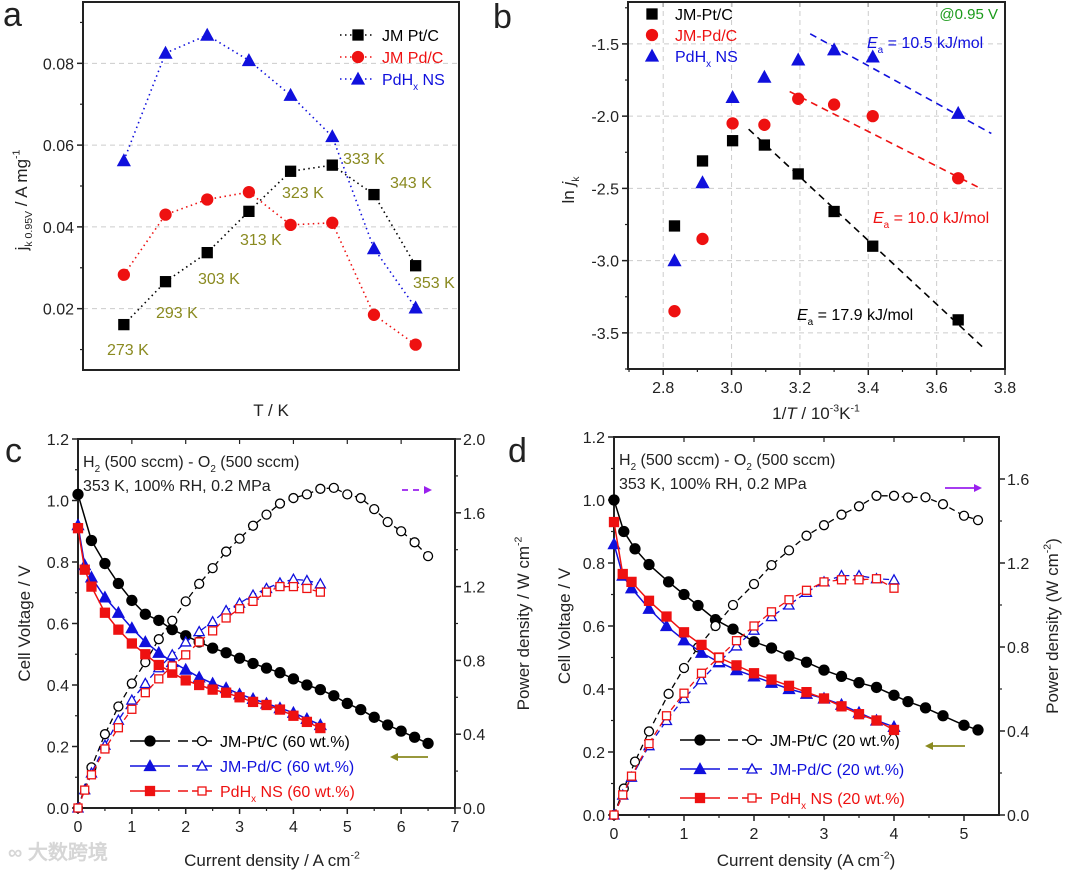 This screenshot has height=871, width=1080. I want to click on temperature-label: 293 K, so click(177, 313).